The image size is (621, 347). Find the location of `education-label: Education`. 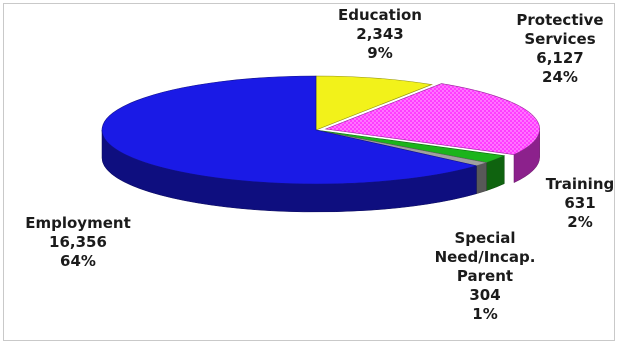

education-label: Education is located at coordinates (380, 15).